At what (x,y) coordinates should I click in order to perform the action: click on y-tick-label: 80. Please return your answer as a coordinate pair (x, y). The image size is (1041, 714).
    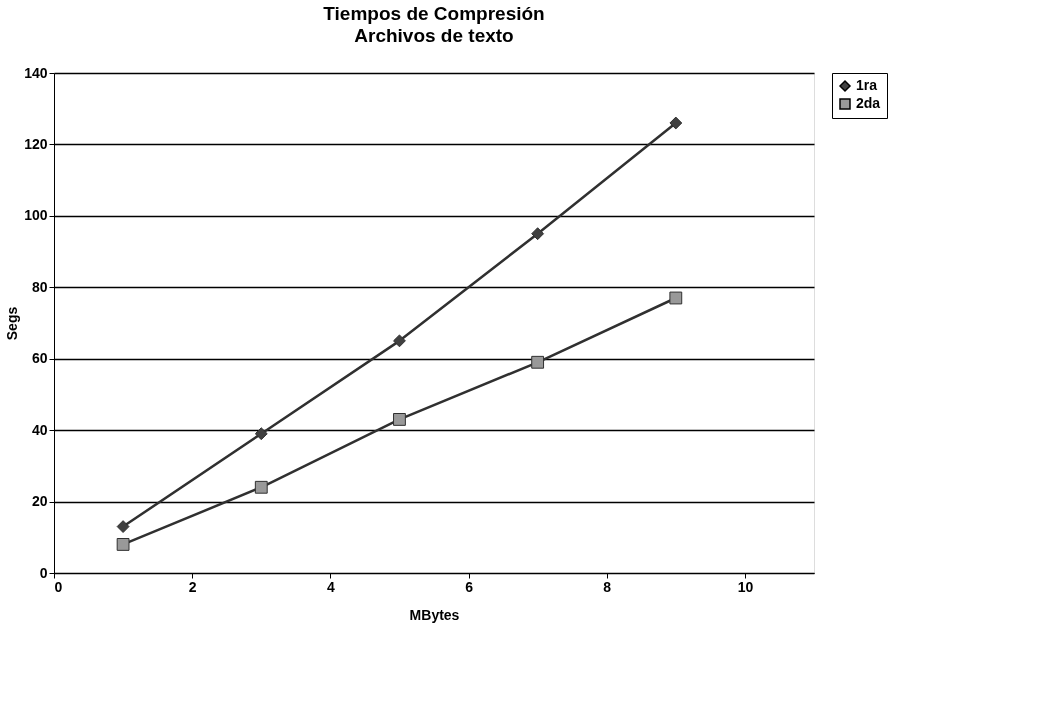
    Looking at the image, I should click on (39, 286).